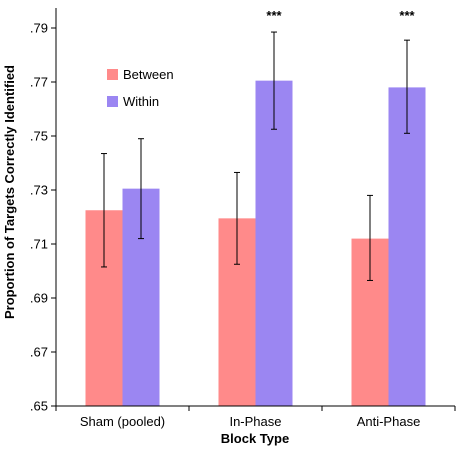 This screenshot has height=451, width=461. What do you see at coordinates (122, 421) in the screenshot?
I see `x-tick-label: Sham (pooled)` at bounding box center [122, 421].